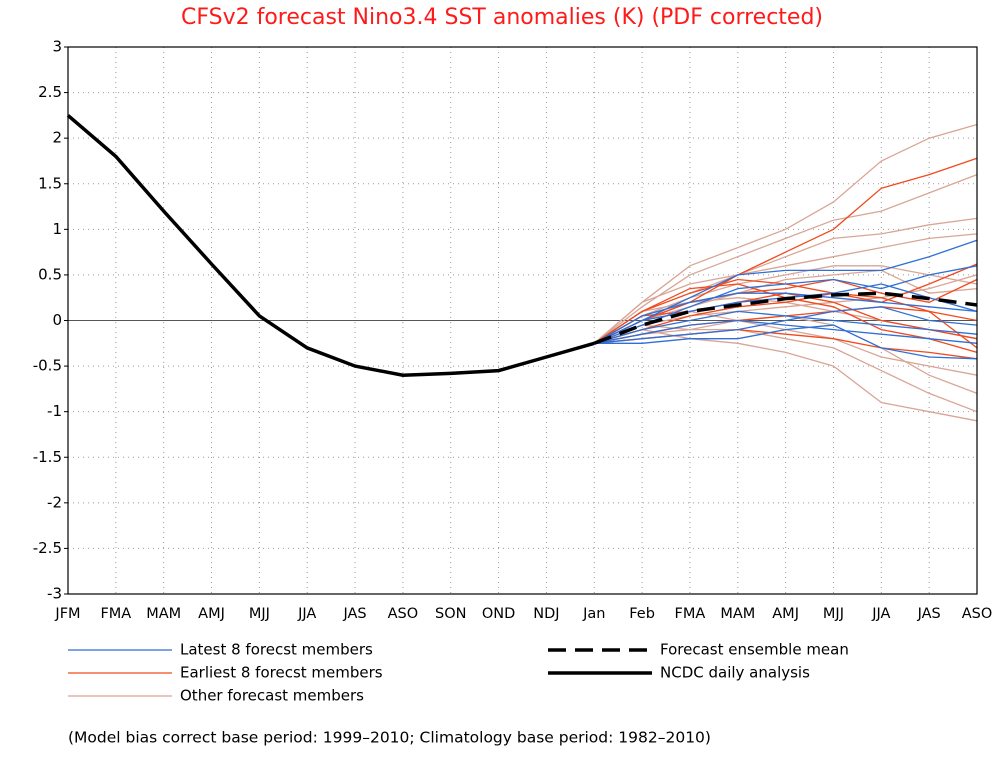 Image resolution: width=1002 pixels, height=766 pixels. I want to click on y-tick-label: -2.5, so click(47, 548).